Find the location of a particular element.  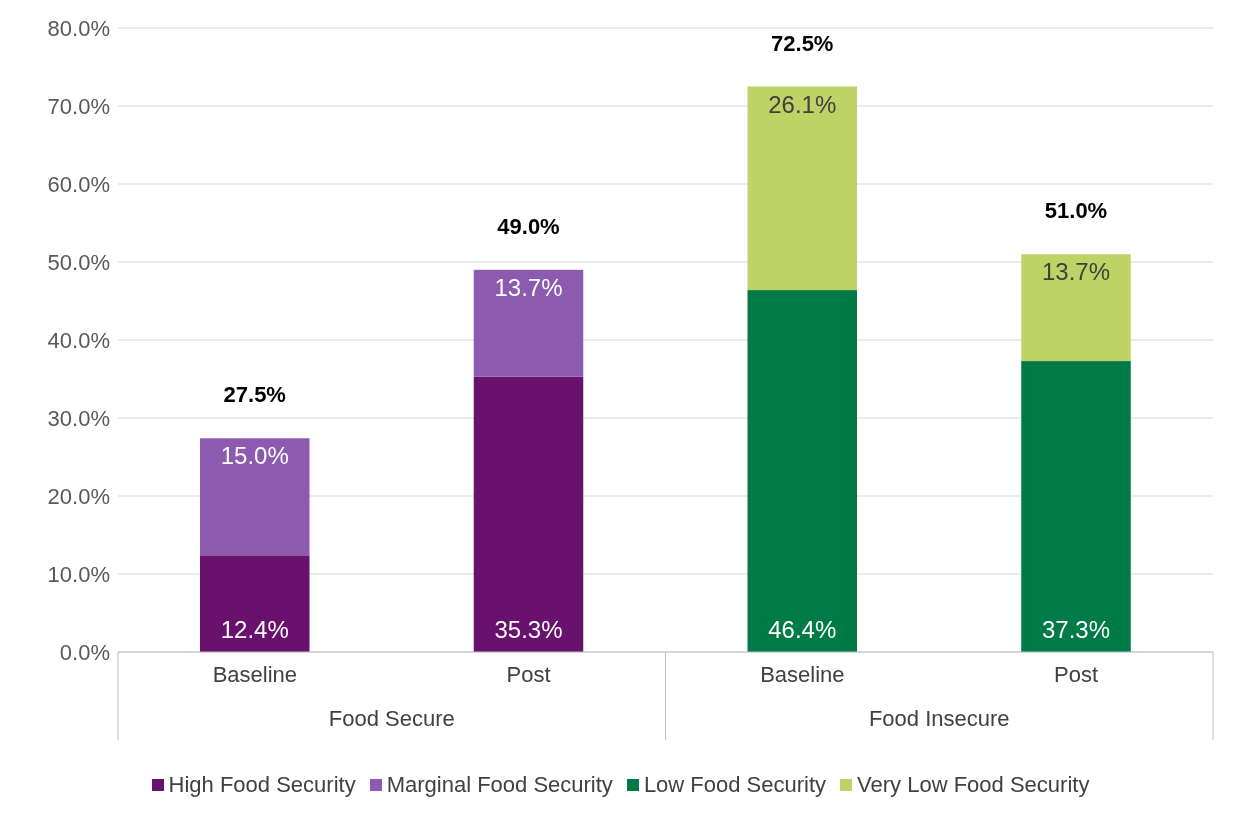

legend-label: High Food Security is located at coordinates (261, 785).